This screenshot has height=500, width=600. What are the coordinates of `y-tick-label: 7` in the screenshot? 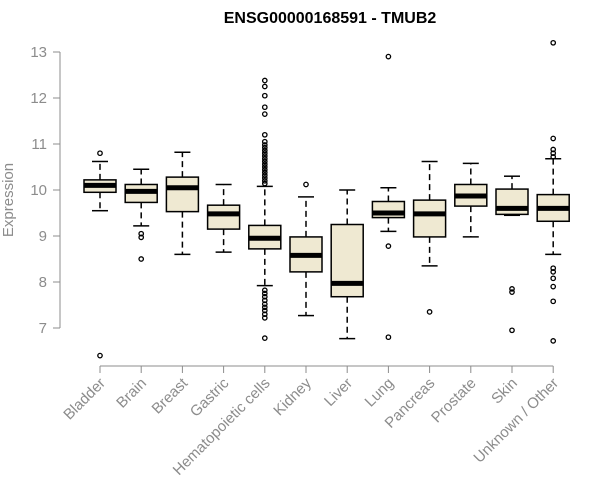 It's located at (43, 328).